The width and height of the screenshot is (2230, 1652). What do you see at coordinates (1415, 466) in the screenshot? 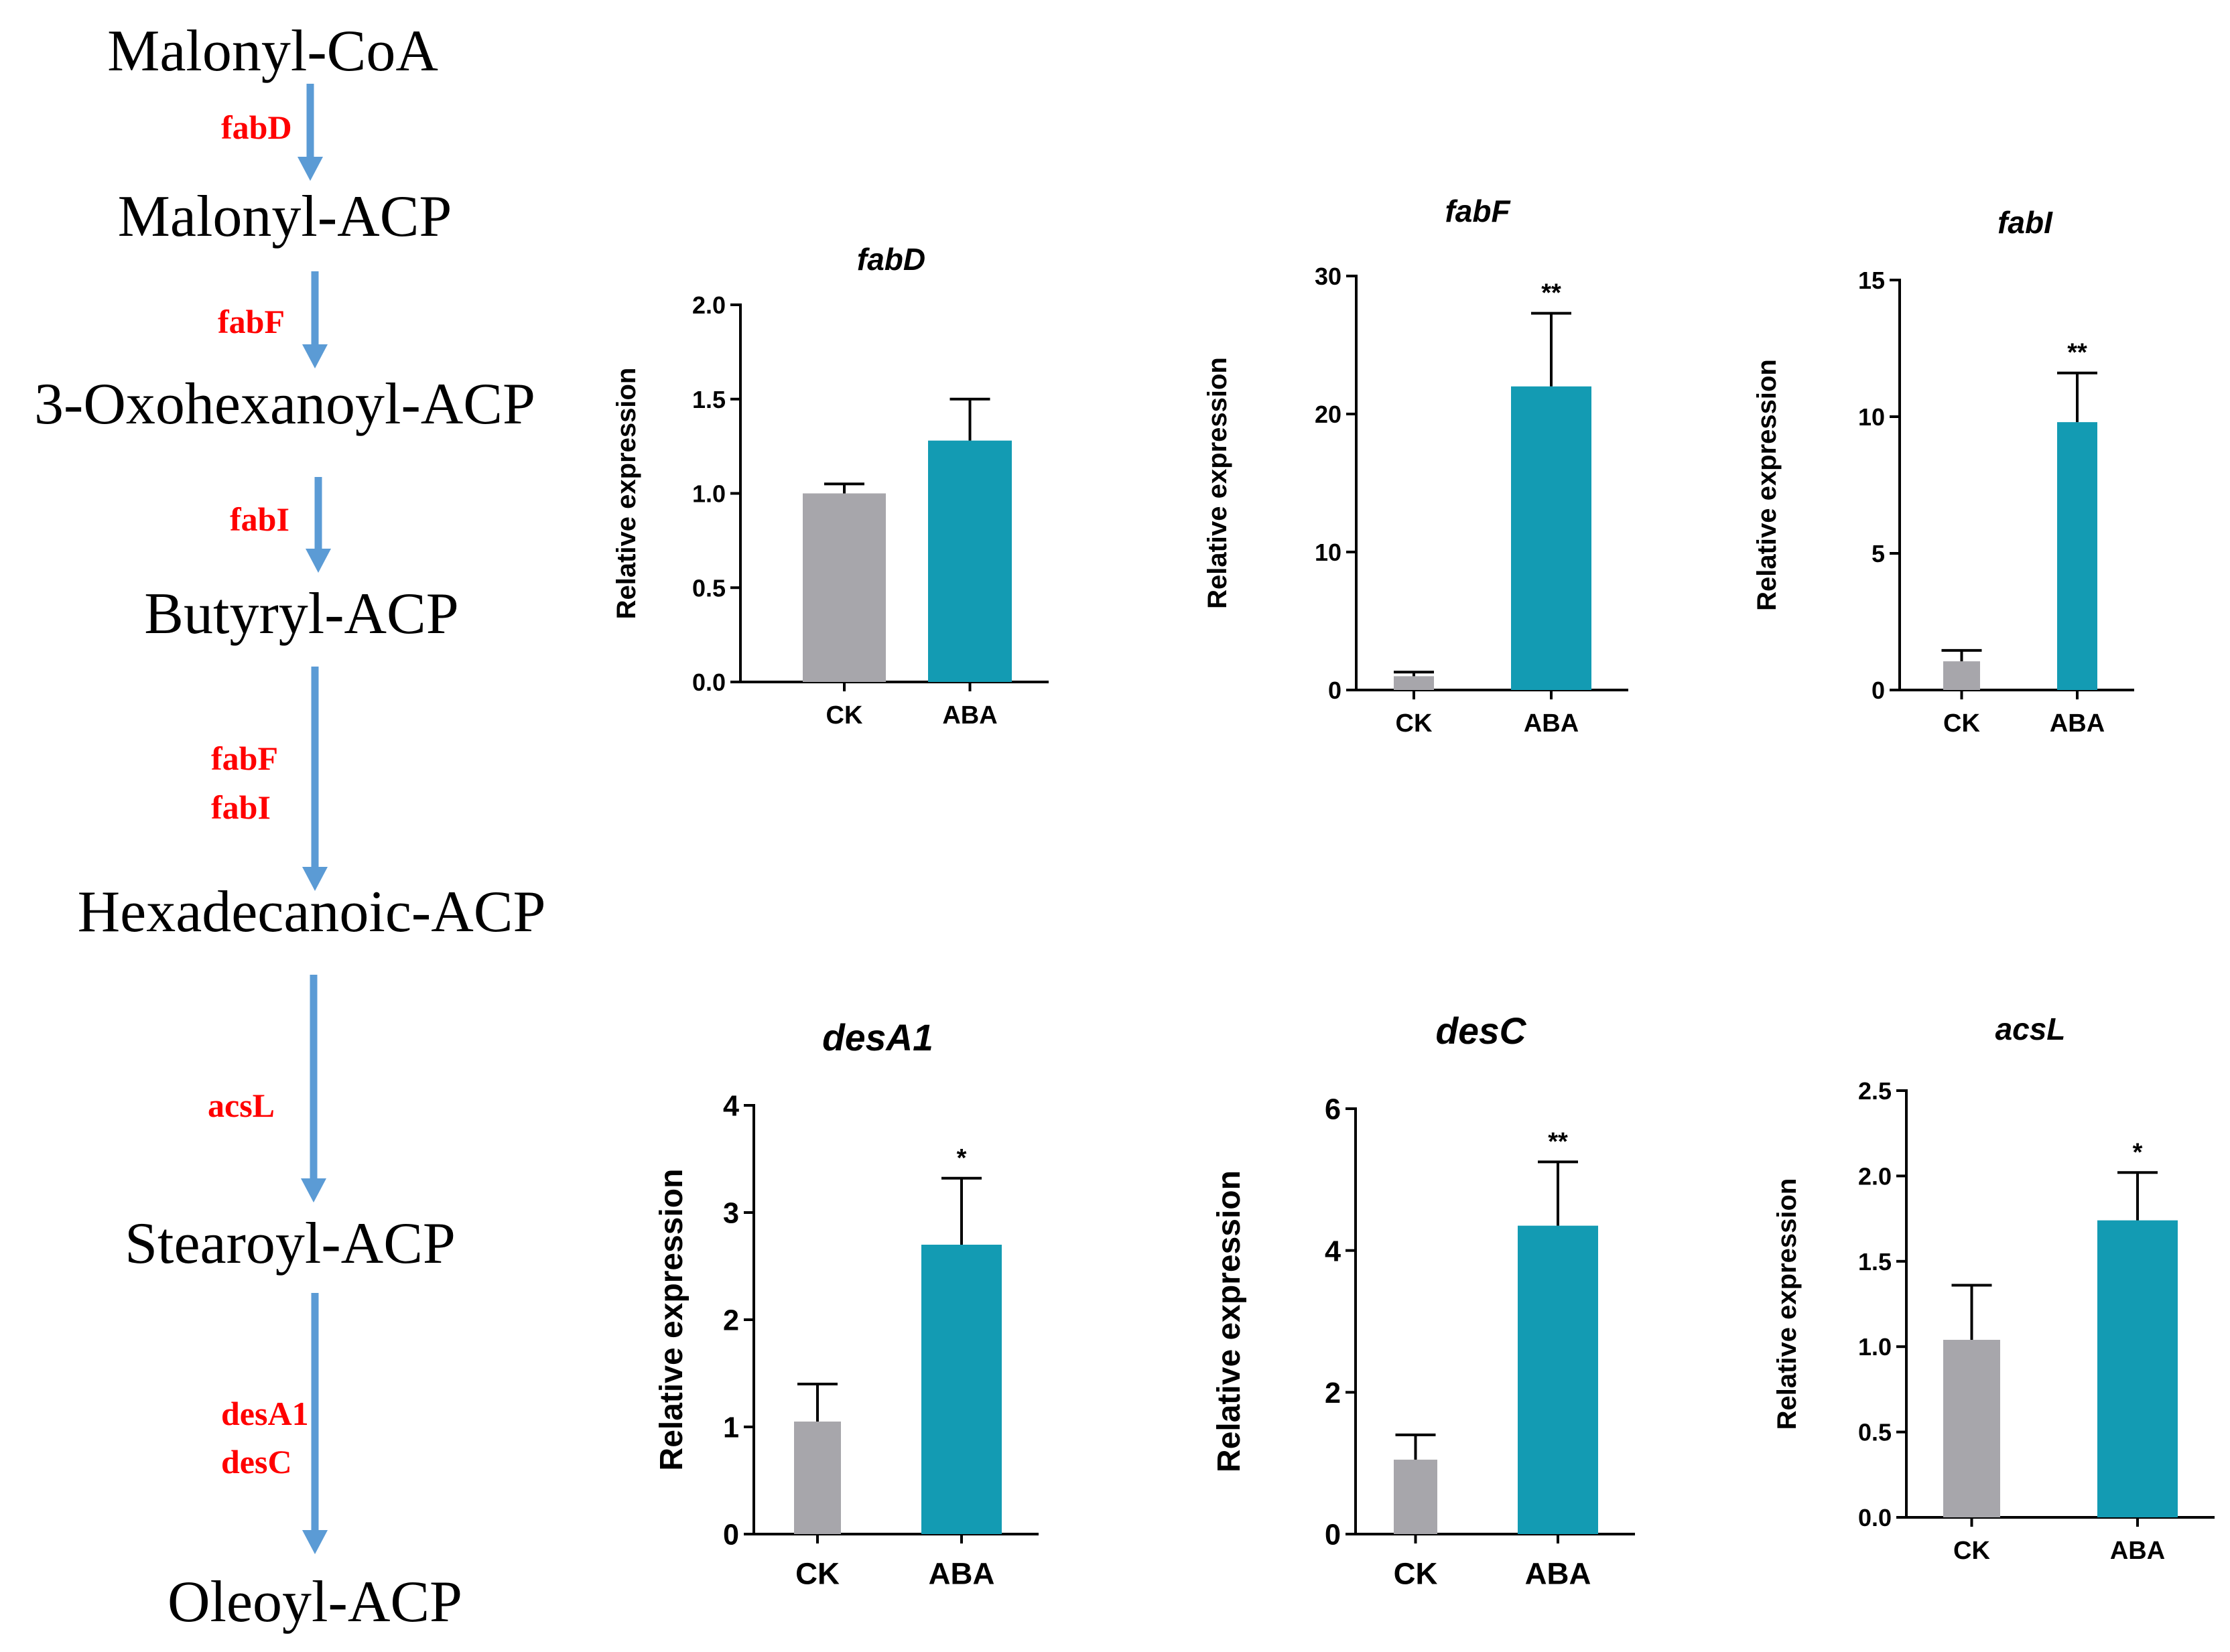
I see `chart-fabF: fabF Relative expression 0 10 20 30 CK ABA **` at bounding box center [1415, 466].